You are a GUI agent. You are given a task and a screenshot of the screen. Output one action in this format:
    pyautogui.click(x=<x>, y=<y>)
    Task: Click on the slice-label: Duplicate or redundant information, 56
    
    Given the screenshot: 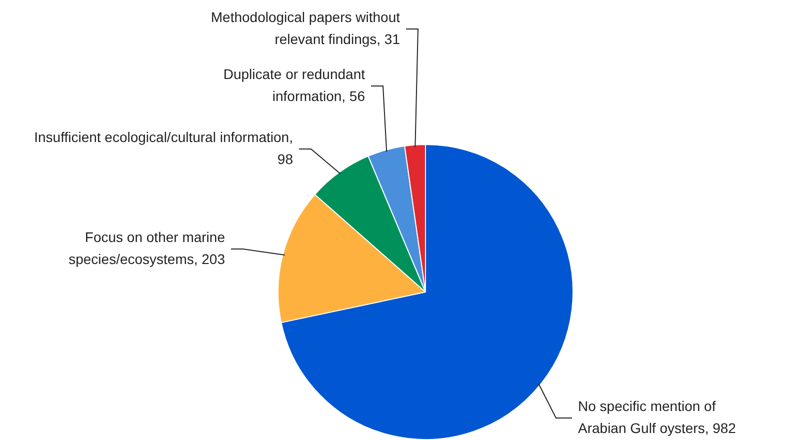 What is the action you would take?
    pyautogui.click(x=294, y=85)
    